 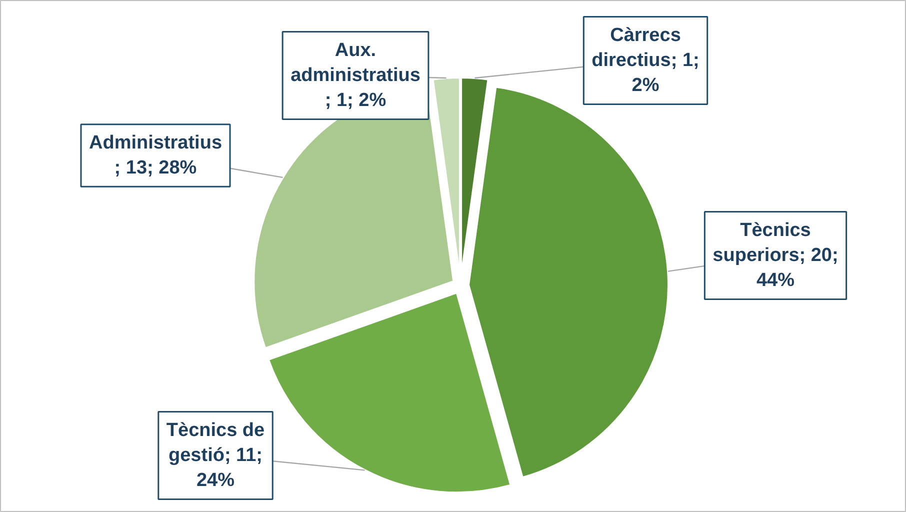 What do you see at coordinates (155, 168) in the screenshot?
I see `data-label: ; 13; 28%` at bounding box center [155, 168].